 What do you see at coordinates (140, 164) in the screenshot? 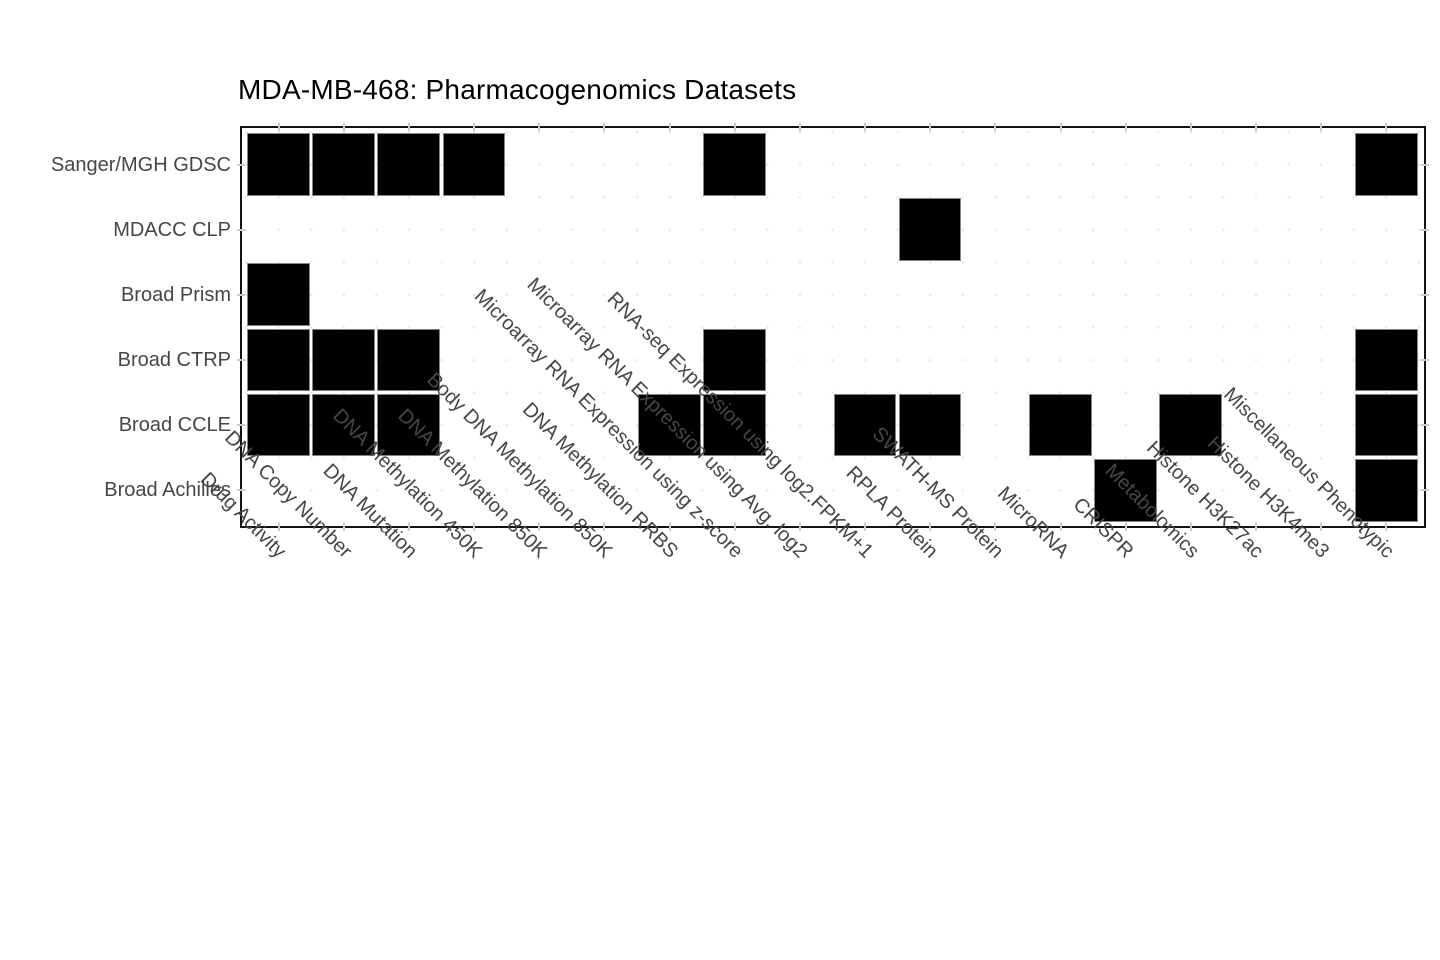
I see `y-axis-label: Sanger/MGH GDSC` at bounding box center [140, 164].